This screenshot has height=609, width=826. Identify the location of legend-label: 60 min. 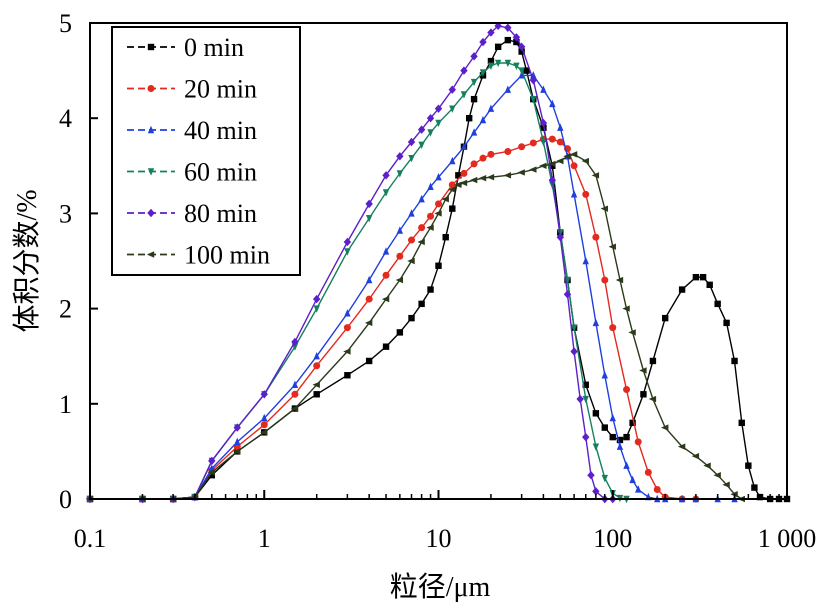
(220, 172).